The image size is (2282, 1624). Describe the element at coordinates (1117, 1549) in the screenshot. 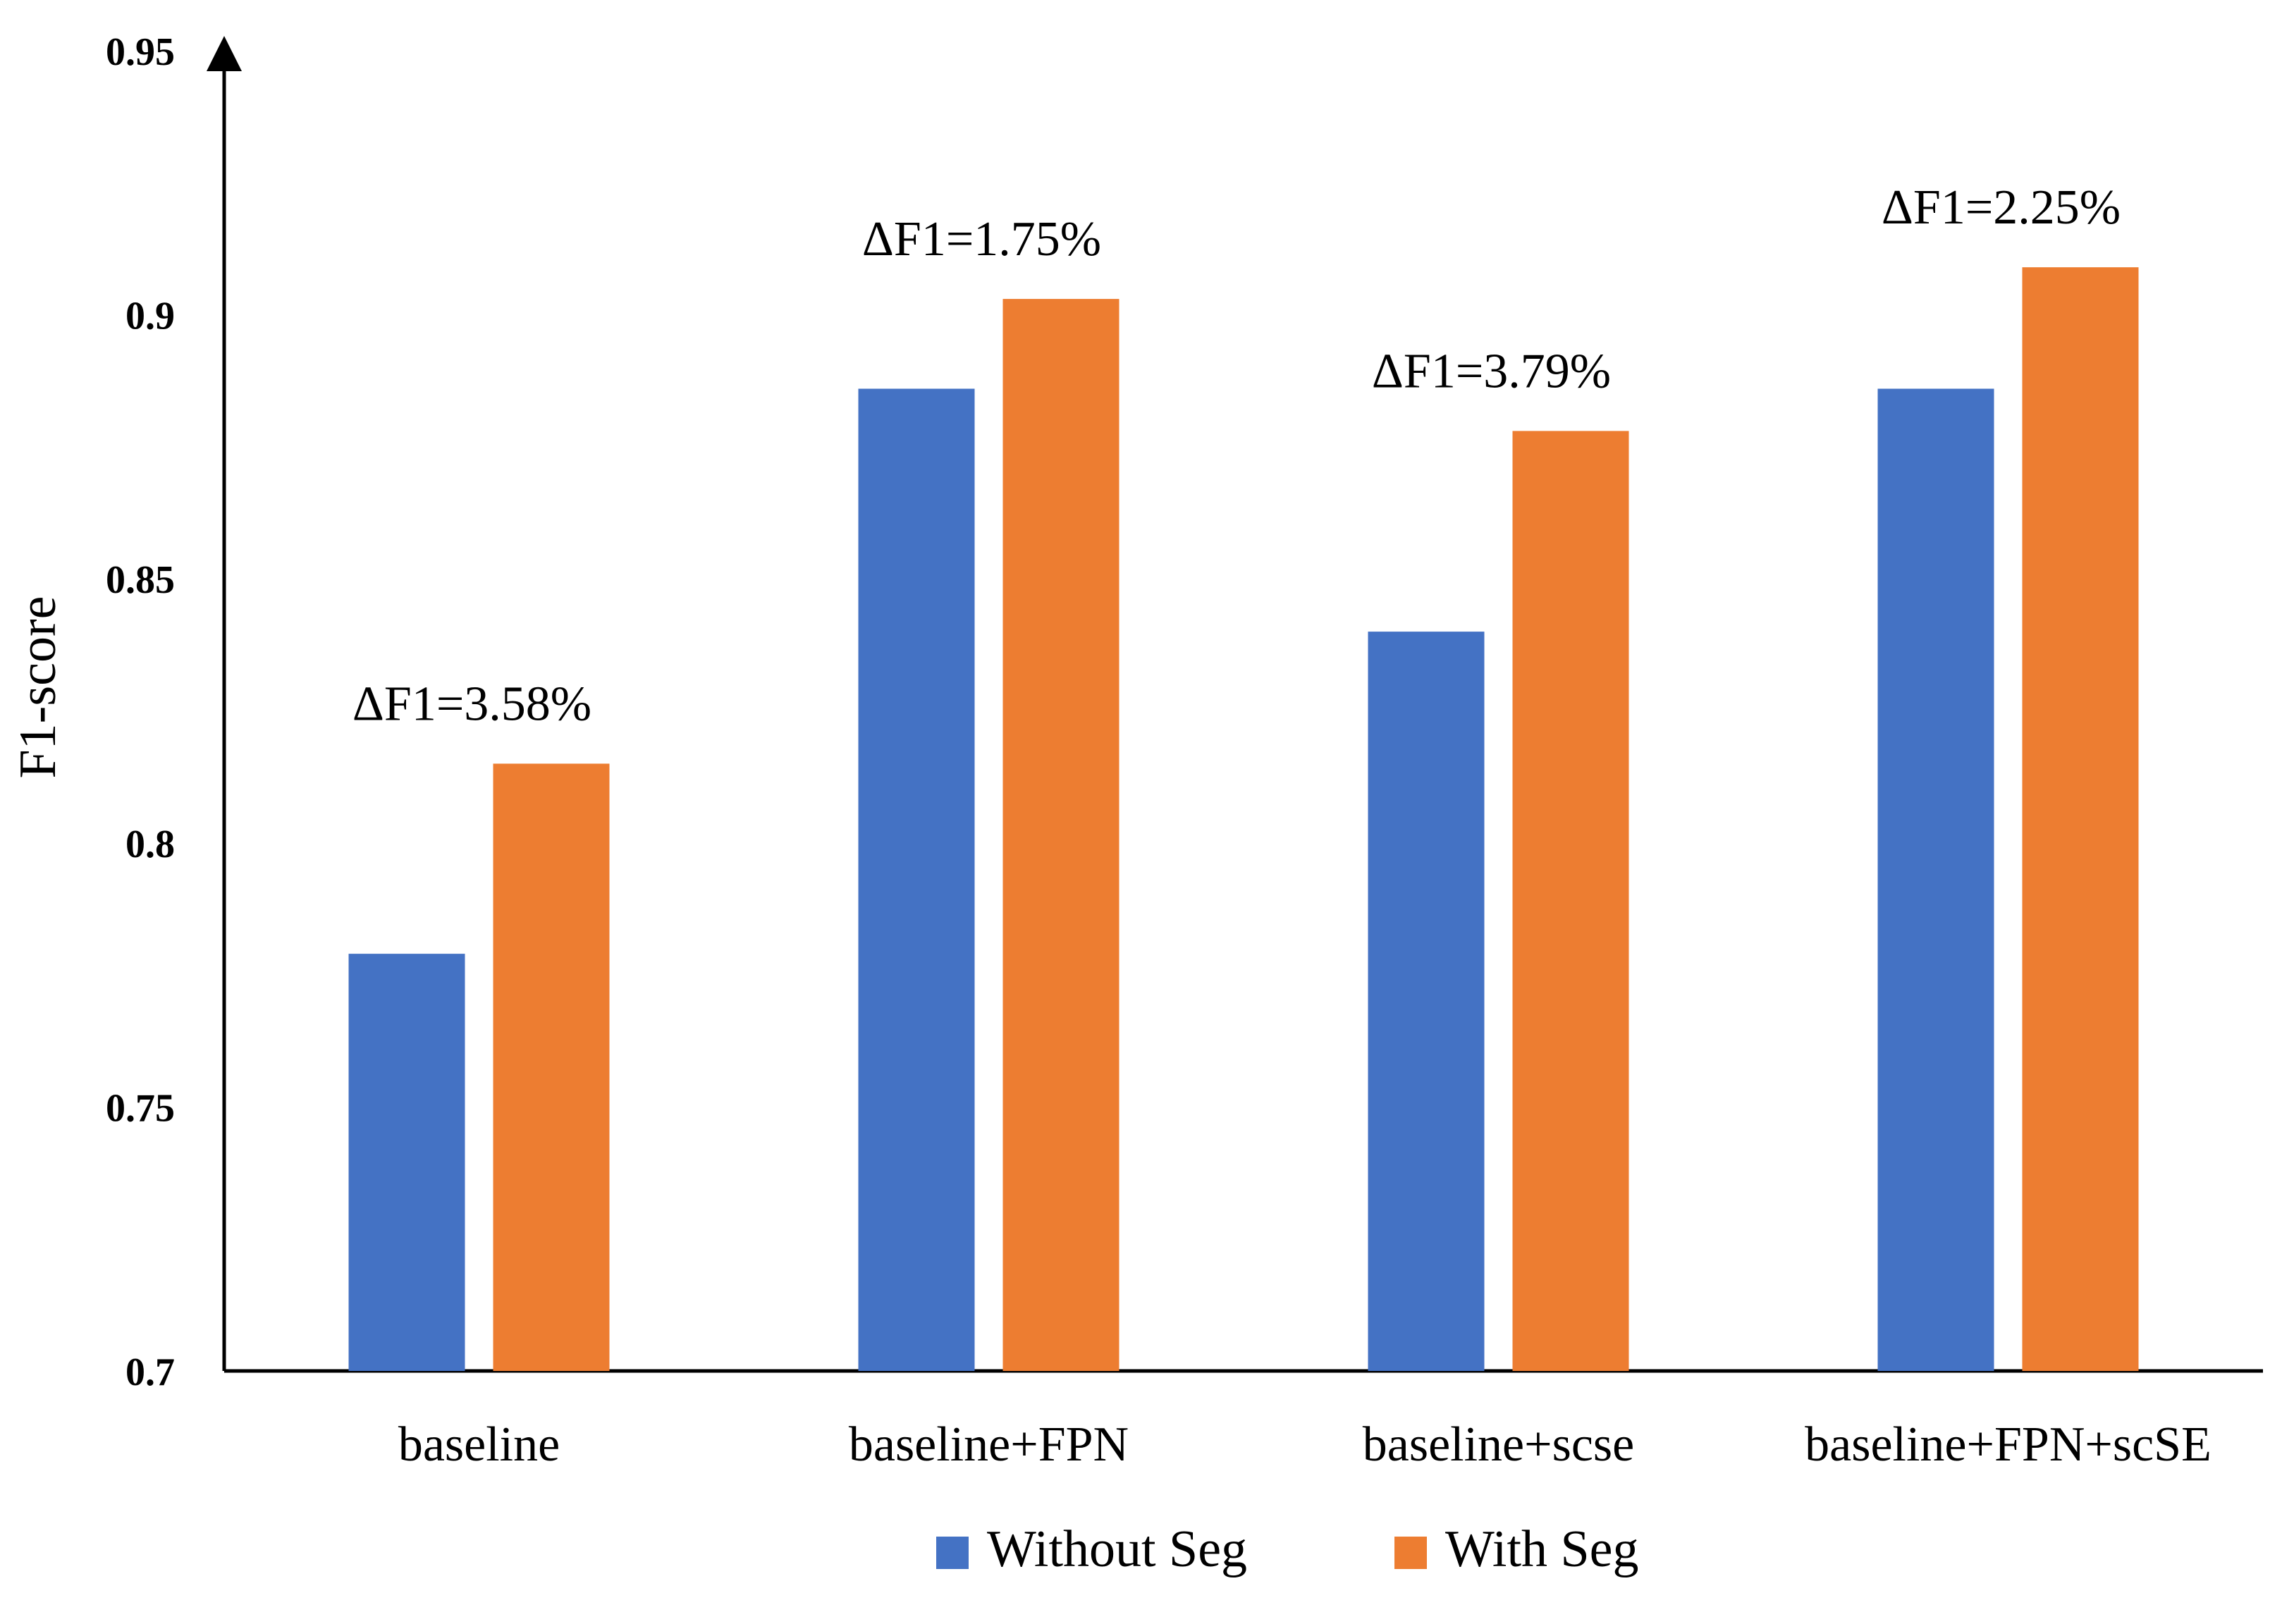

I see `legend-label: Without Seg` at that location.